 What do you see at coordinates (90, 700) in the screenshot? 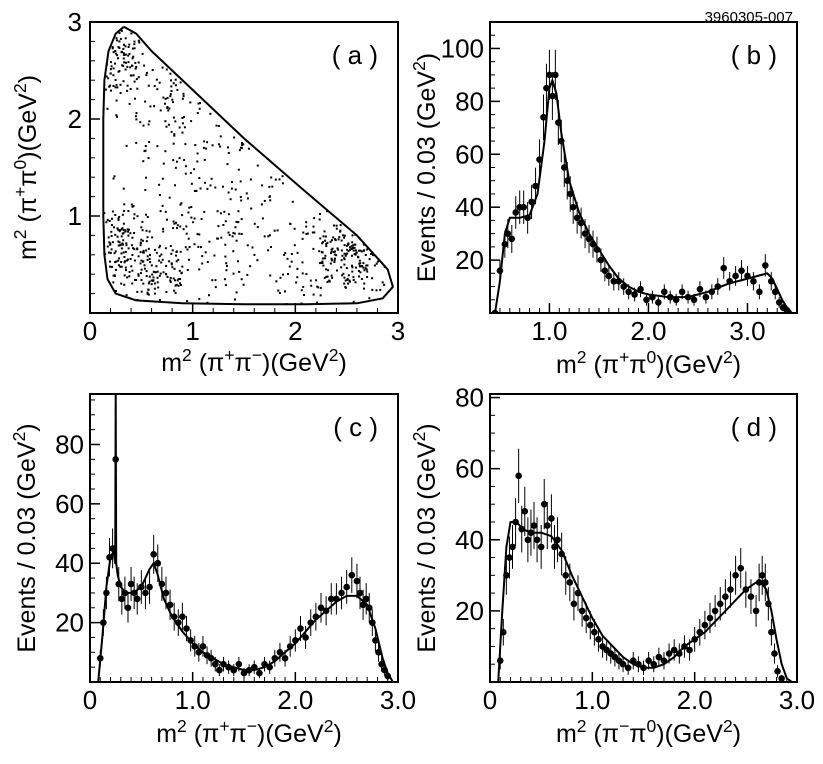
I see `x-tick-label: 0` at bounding box center [90, 700].